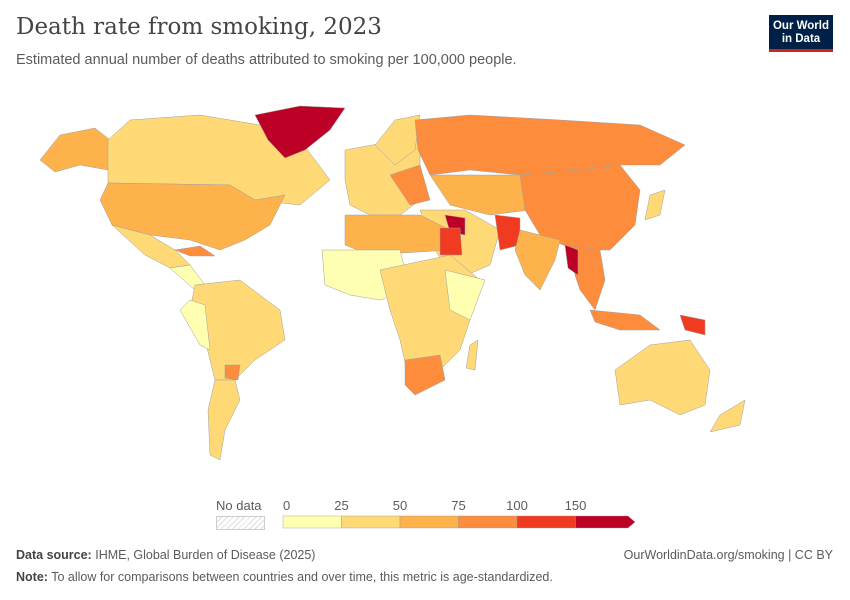  Describe the element at coordinates (480, 195) in the screenshot. I see `region-central-asia` at that location.